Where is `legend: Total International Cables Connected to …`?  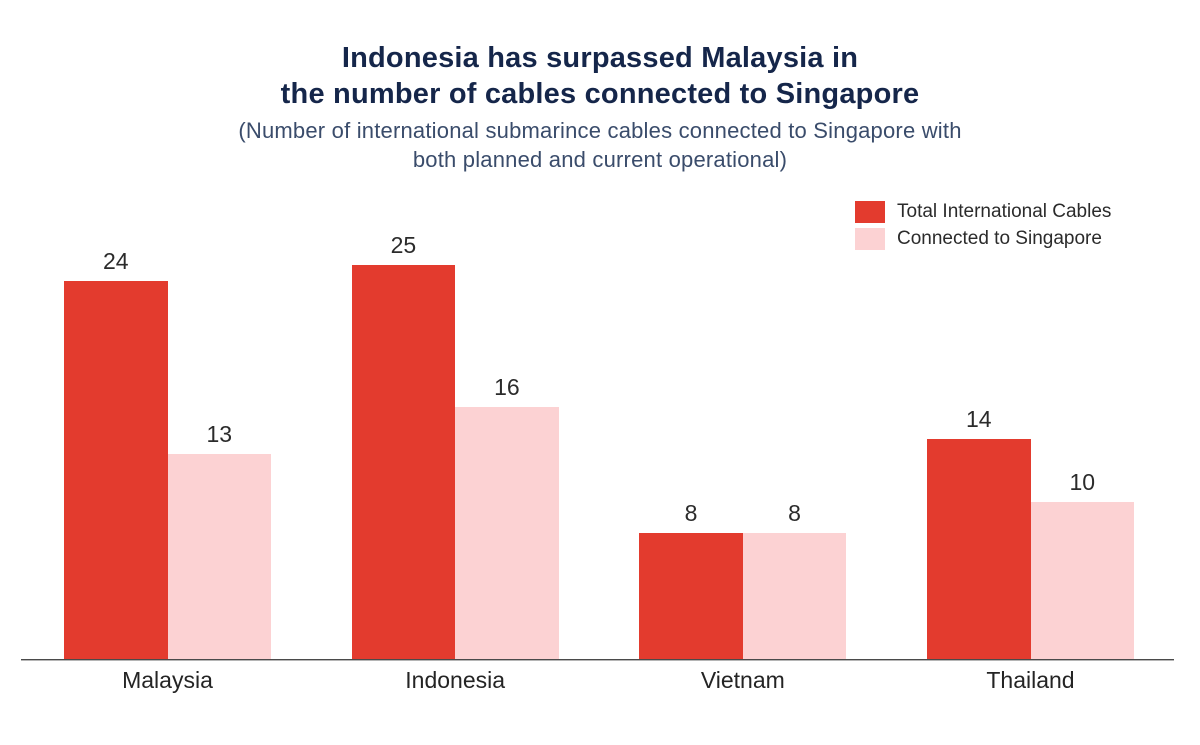
legend: Total International Cables Connected to … is located at coordinates (983, 228).